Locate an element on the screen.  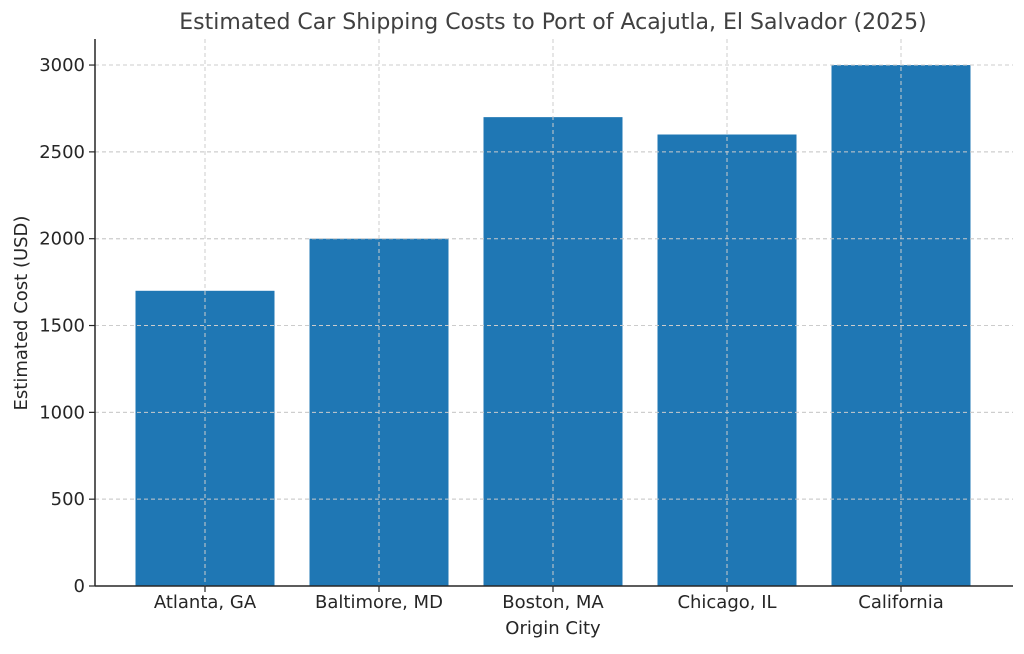
x-axis-label: Origin City is located at coordinates (553, 628).